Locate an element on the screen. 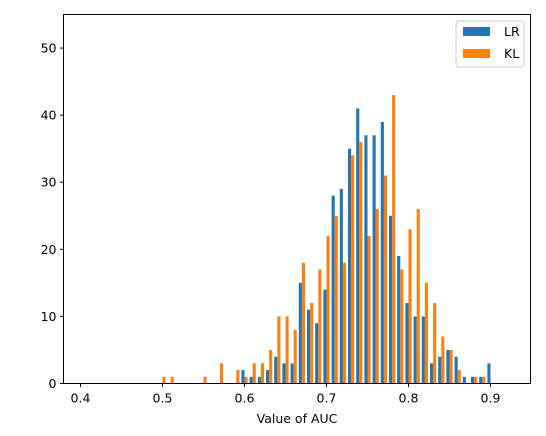 This screenshot has height=436, width=546. x-axis-label: Value of AUC is located at coordinates (297, 418).